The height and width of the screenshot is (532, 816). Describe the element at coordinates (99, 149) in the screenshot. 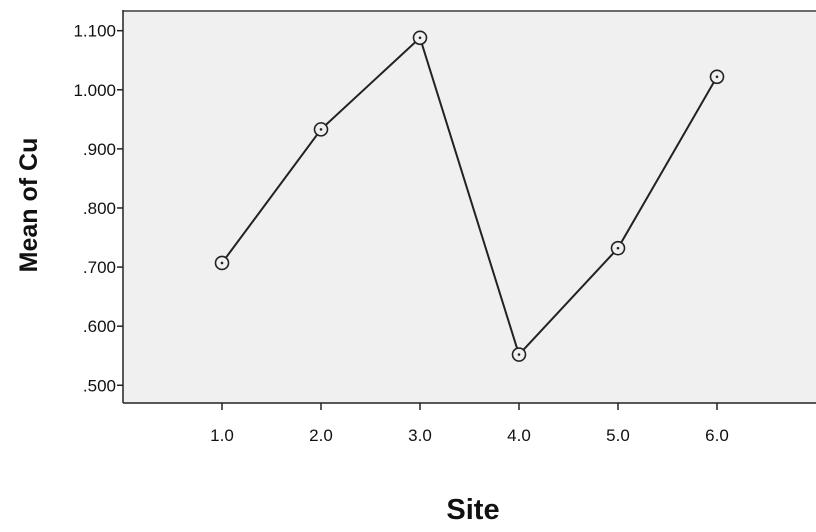

I see `y-tick-label: .900` at that location.